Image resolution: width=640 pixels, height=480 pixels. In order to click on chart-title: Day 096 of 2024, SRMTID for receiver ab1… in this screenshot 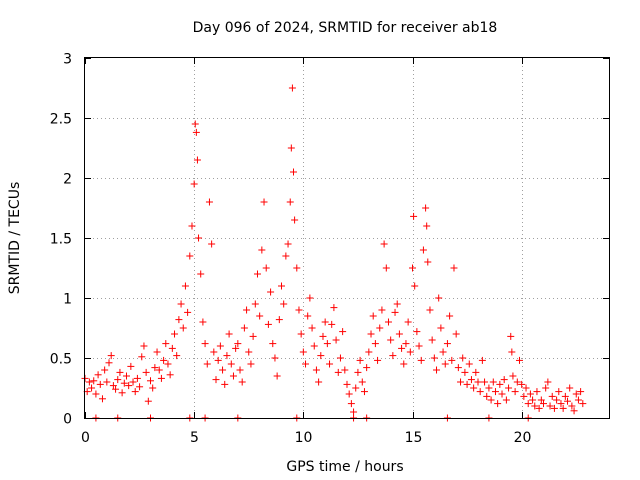, I will do `click(345, 28)`.